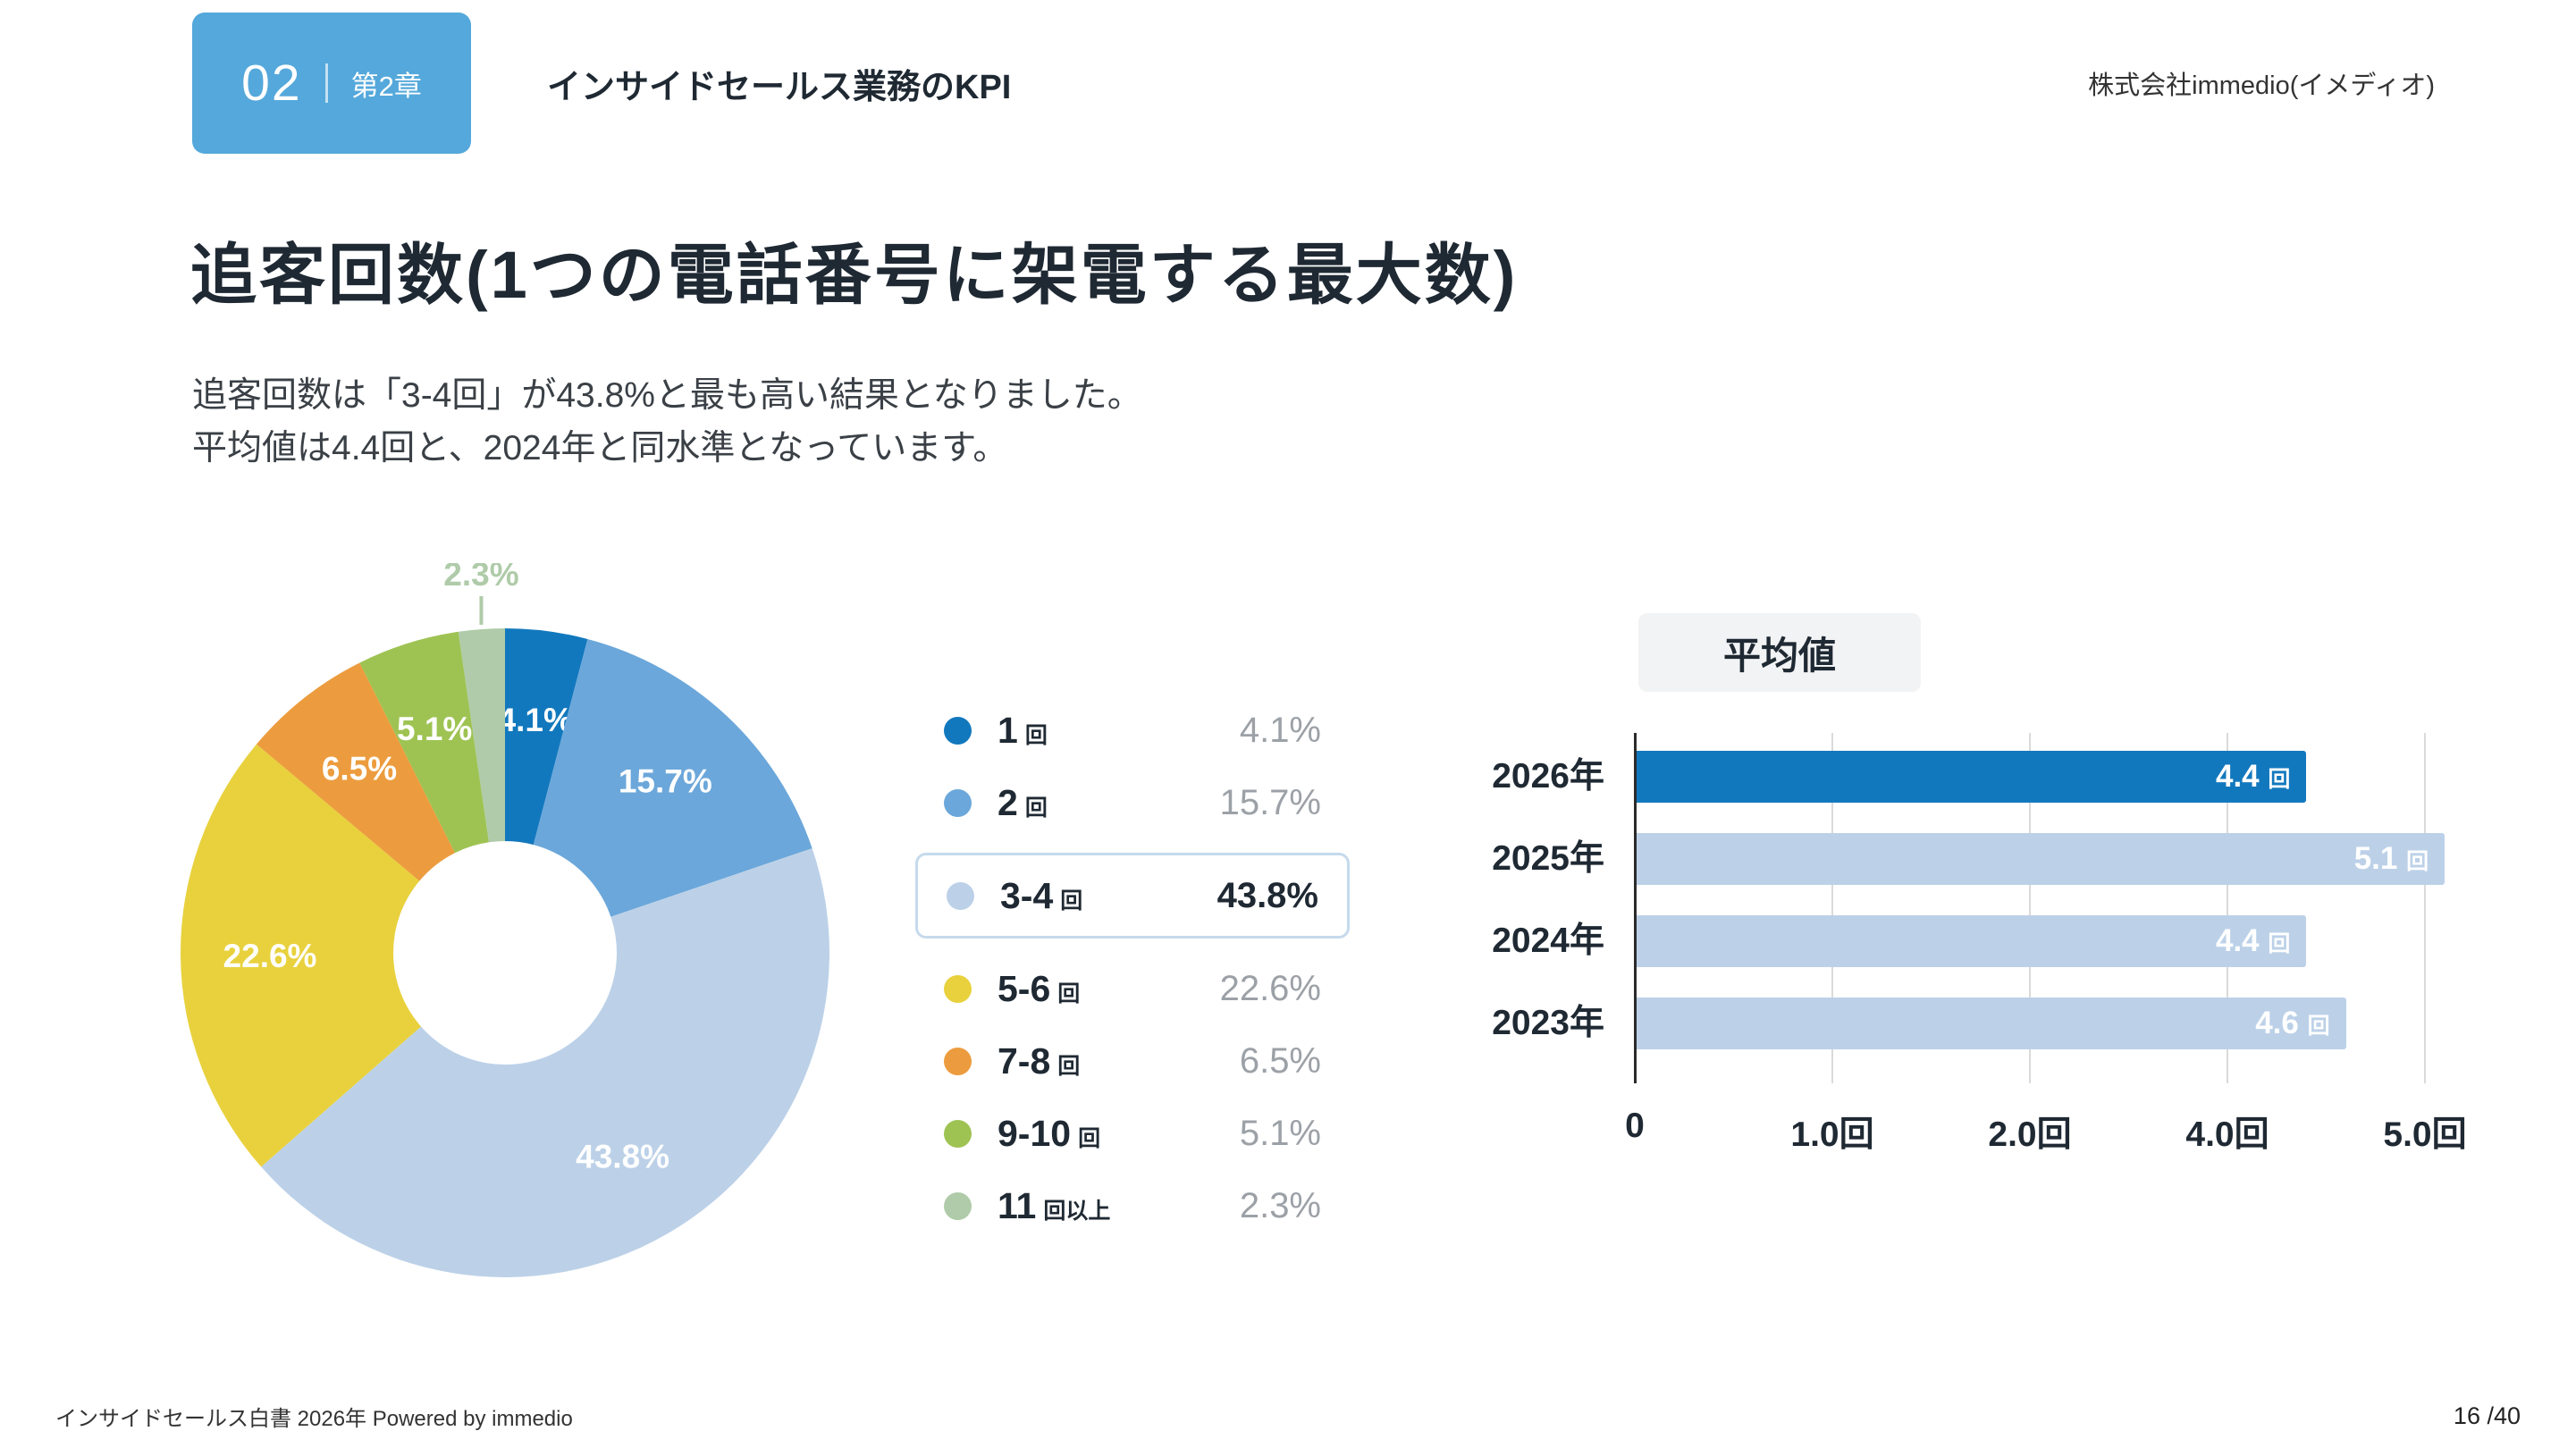  I want to click on bar-2025年: 5.1 回, so click(2041, 859).